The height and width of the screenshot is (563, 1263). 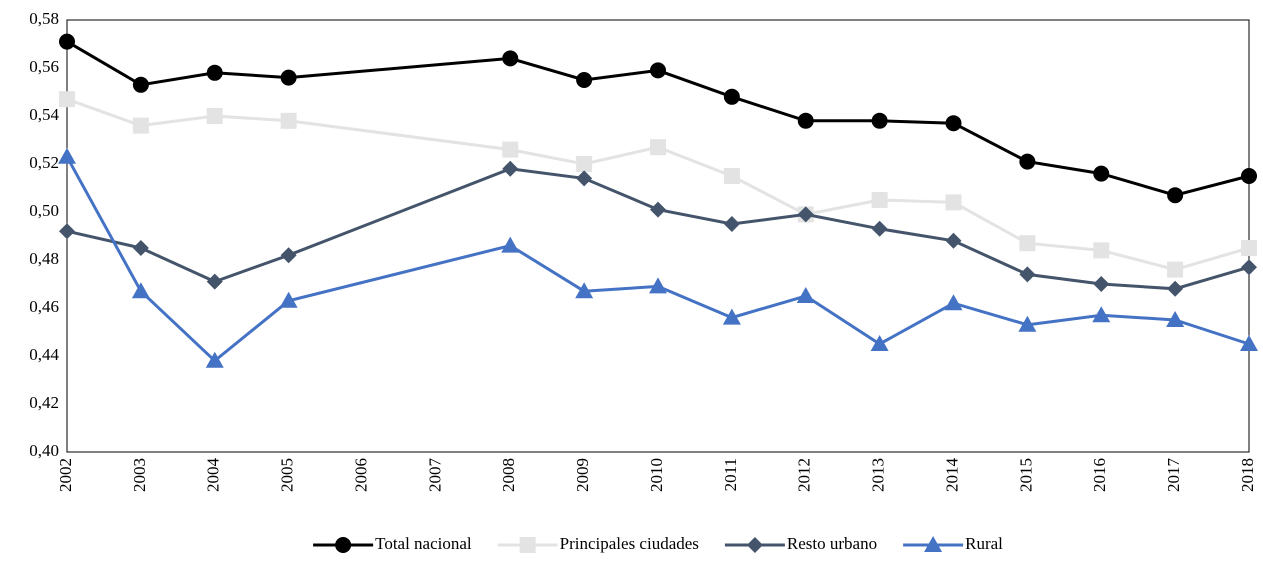 I want to click on x-tick-label: 2003, so click(x=139, y=475).